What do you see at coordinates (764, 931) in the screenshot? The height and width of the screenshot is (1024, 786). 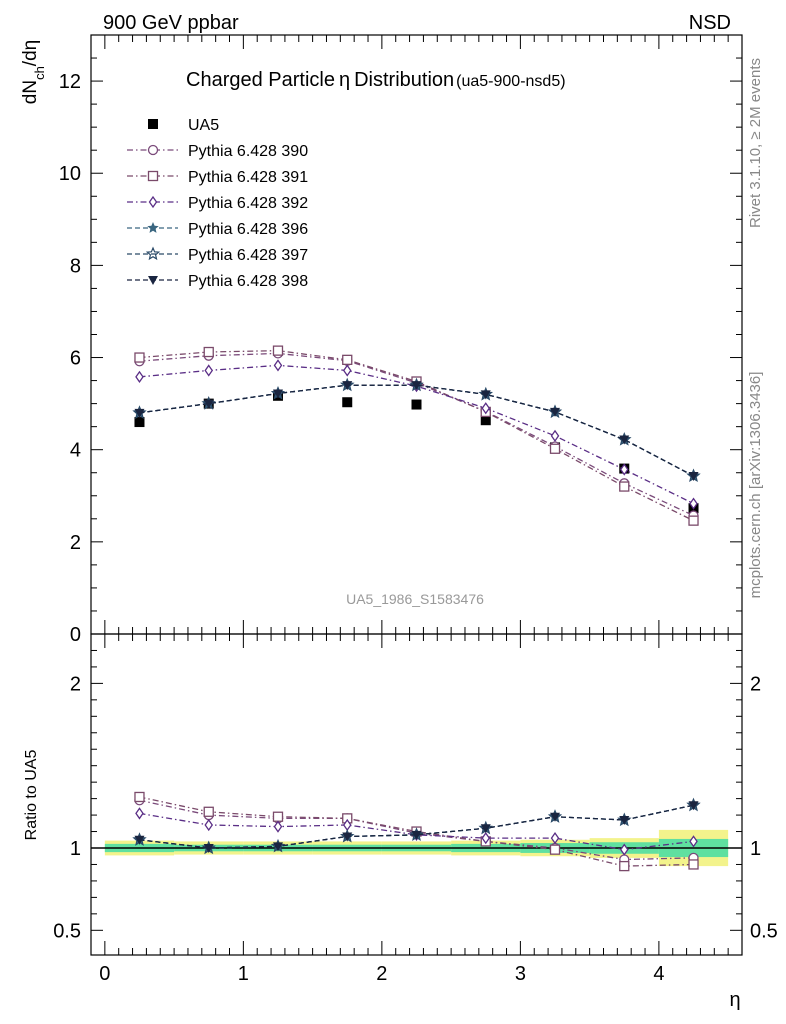 I see `ratio-y-tick-label-right: 0.5` at bounding box center [764, 931].